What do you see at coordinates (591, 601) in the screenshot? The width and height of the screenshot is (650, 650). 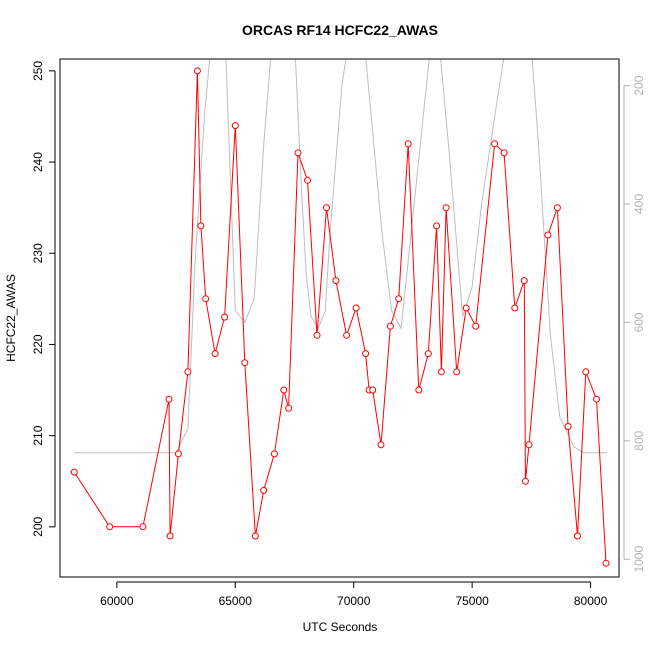 I see `x-tick-label: 80000` at bounding box center [591, 601].